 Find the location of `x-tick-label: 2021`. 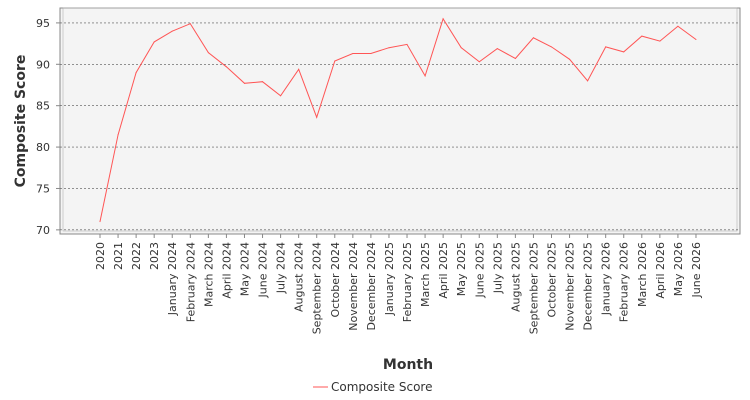

x-tick-label: 2021 is located at coordinates (118, 256).